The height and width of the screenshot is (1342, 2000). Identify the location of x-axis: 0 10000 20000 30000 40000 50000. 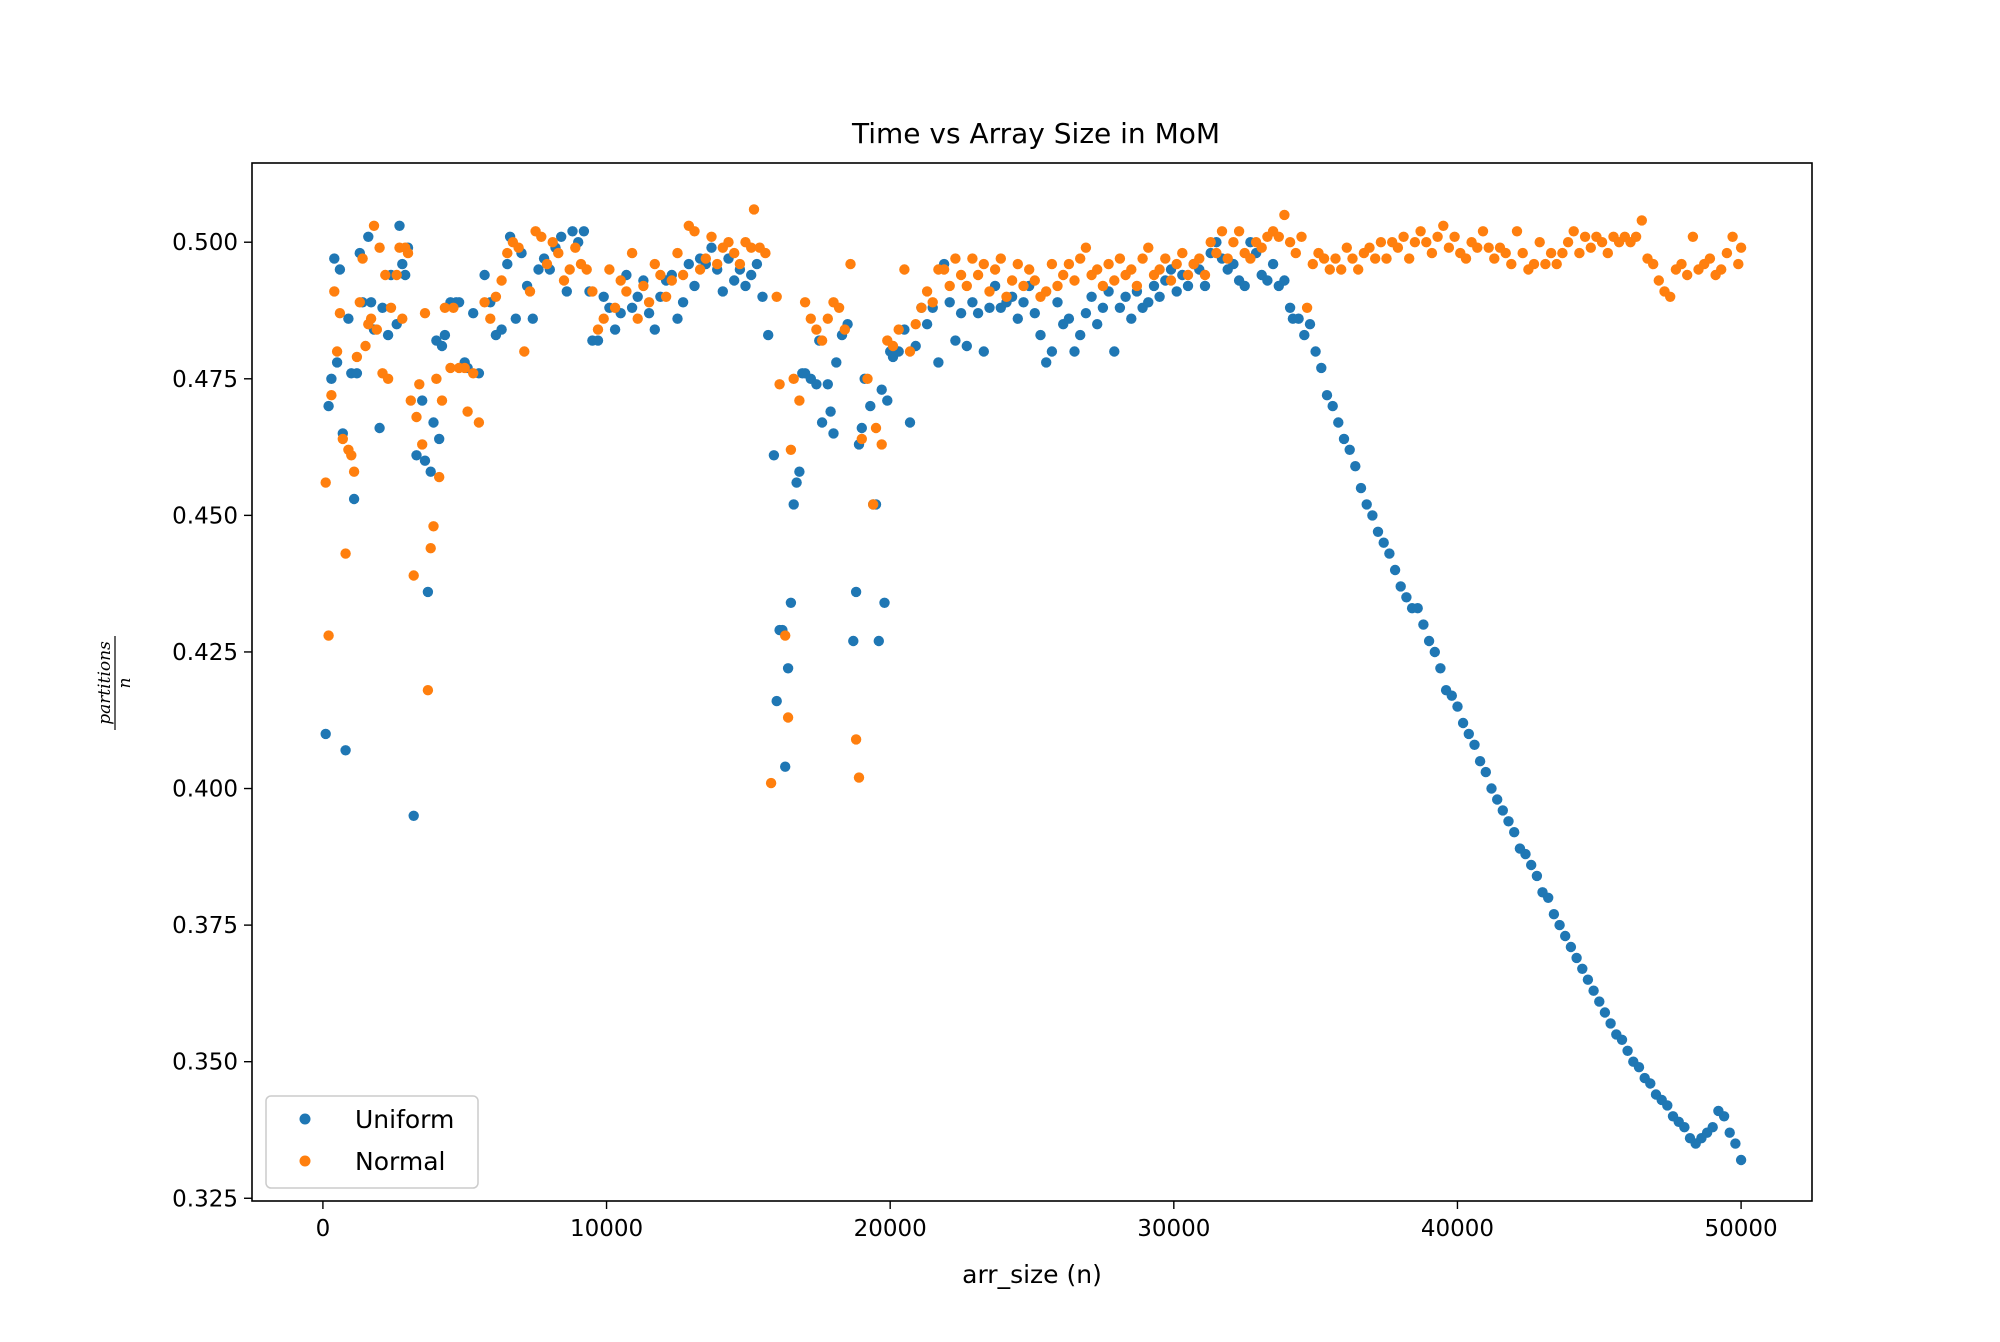
(1047, 1221).